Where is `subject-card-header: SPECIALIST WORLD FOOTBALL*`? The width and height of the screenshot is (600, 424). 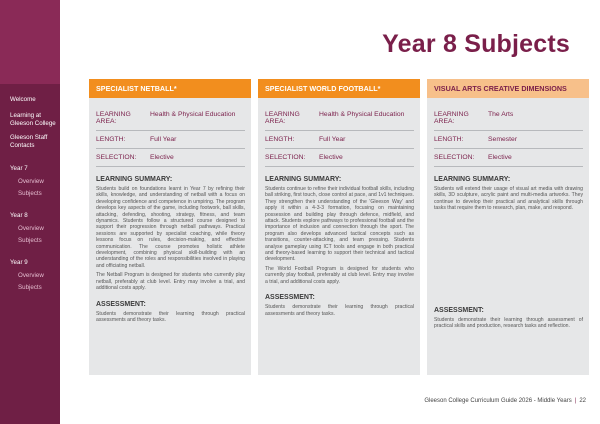
subject-card-header: SPECIALIST WORLD FOOTBALL* is located at coordinates (339, 88).